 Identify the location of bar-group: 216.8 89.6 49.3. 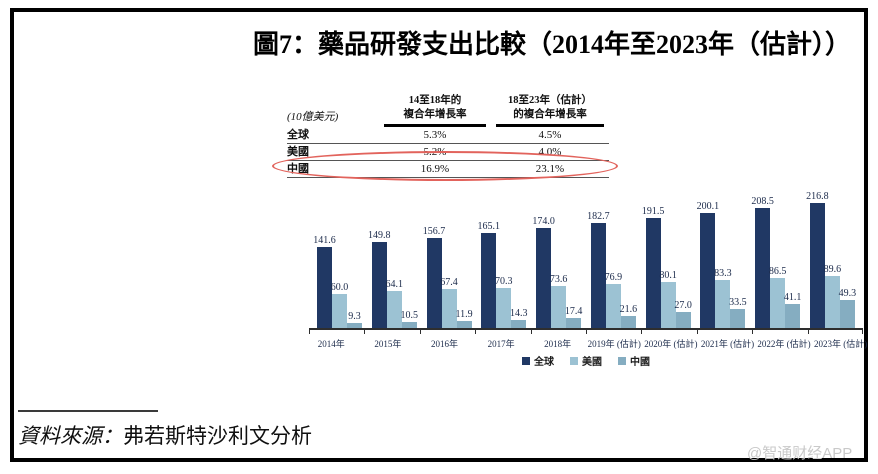
(831, 259).